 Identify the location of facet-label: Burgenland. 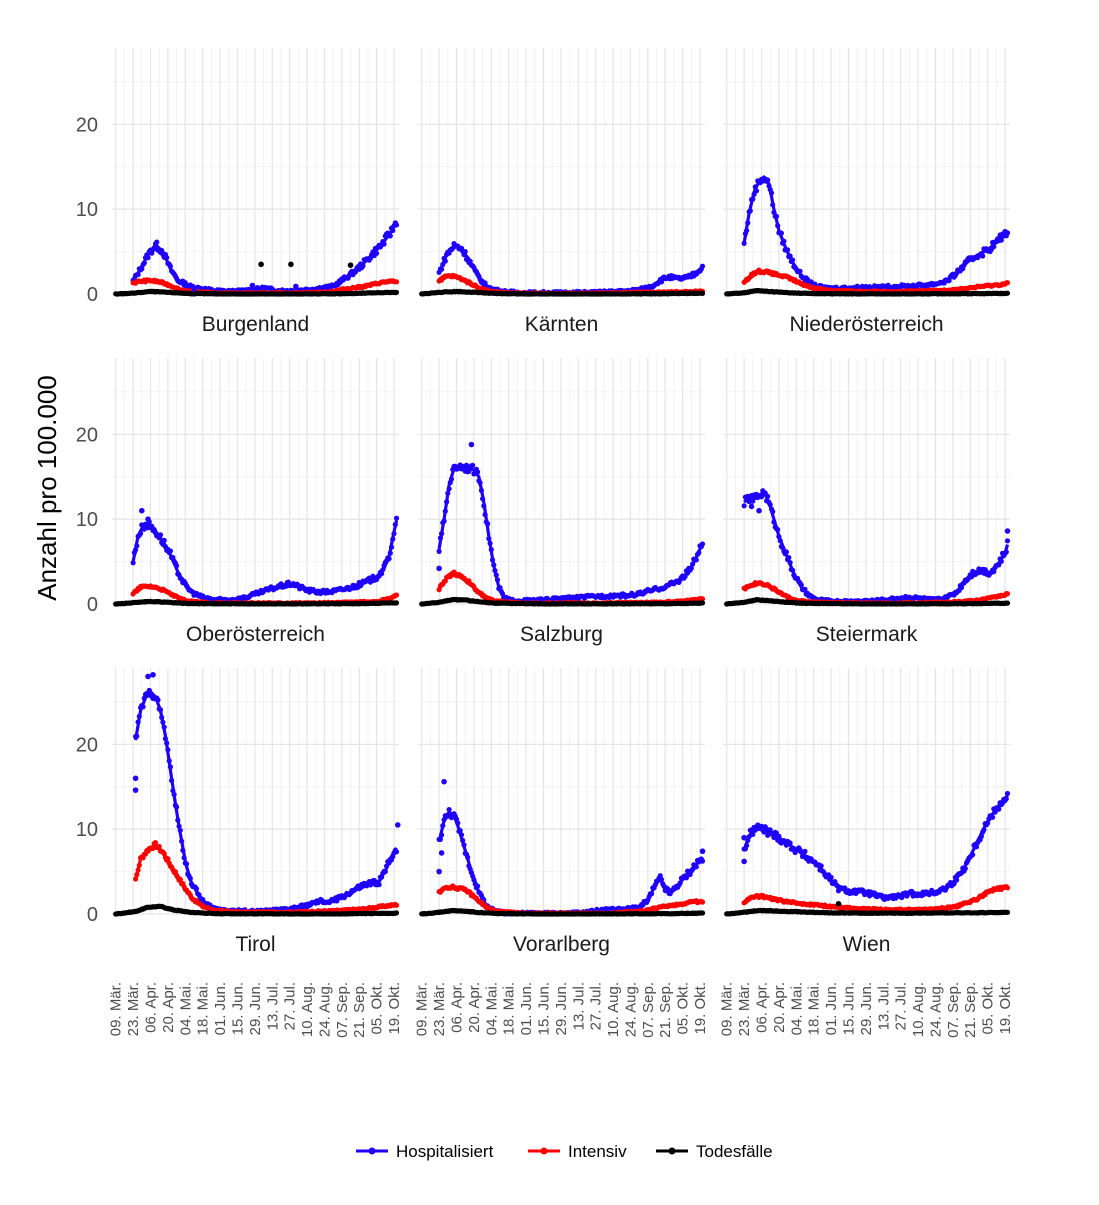
(255, 324).